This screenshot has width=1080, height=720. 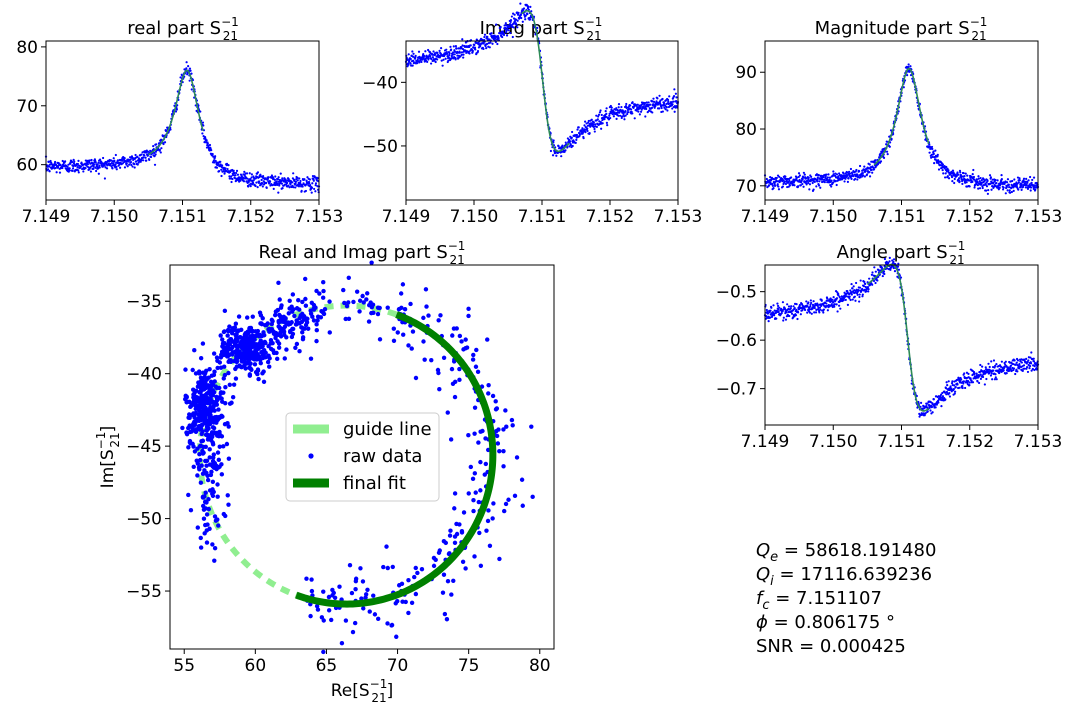 What do you see at coordinates (545, 81) in the screenshot?
I see `fit-line` at bounding box center [545, 81].